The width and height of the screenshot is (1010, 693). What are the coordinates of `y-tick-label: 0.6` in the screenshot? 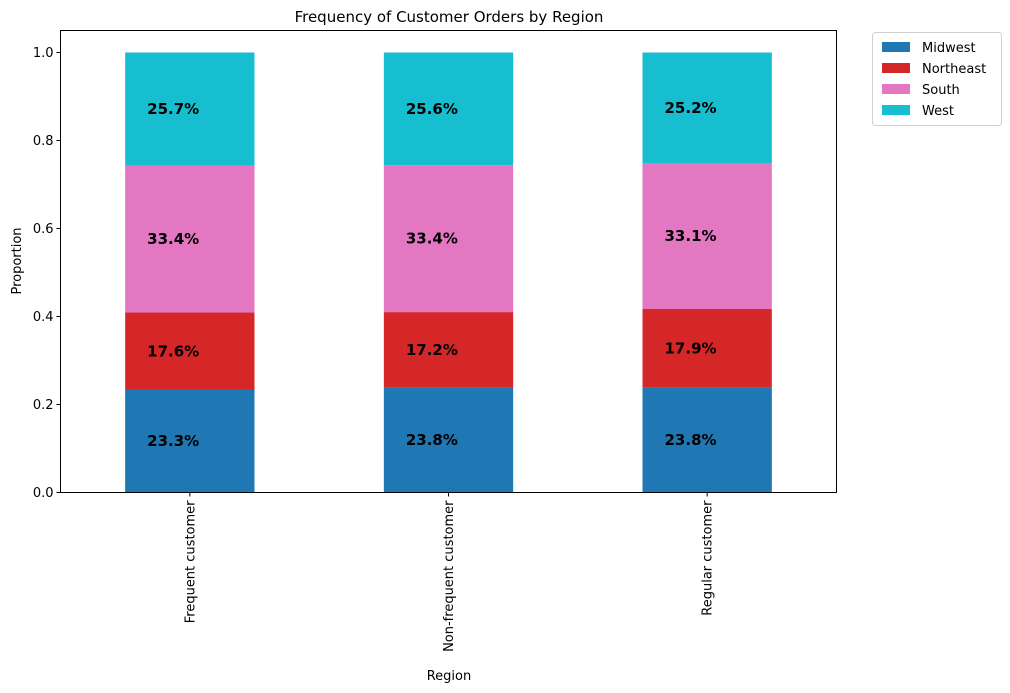 It's located at (43, 229).